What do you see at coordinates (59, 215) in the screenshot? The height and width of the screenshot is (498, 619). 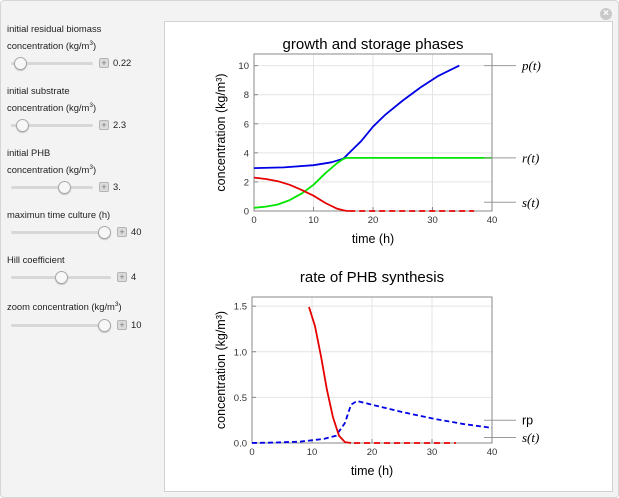 I see `control-label: maximun time culture (h)` at bounding box center [59, 215].